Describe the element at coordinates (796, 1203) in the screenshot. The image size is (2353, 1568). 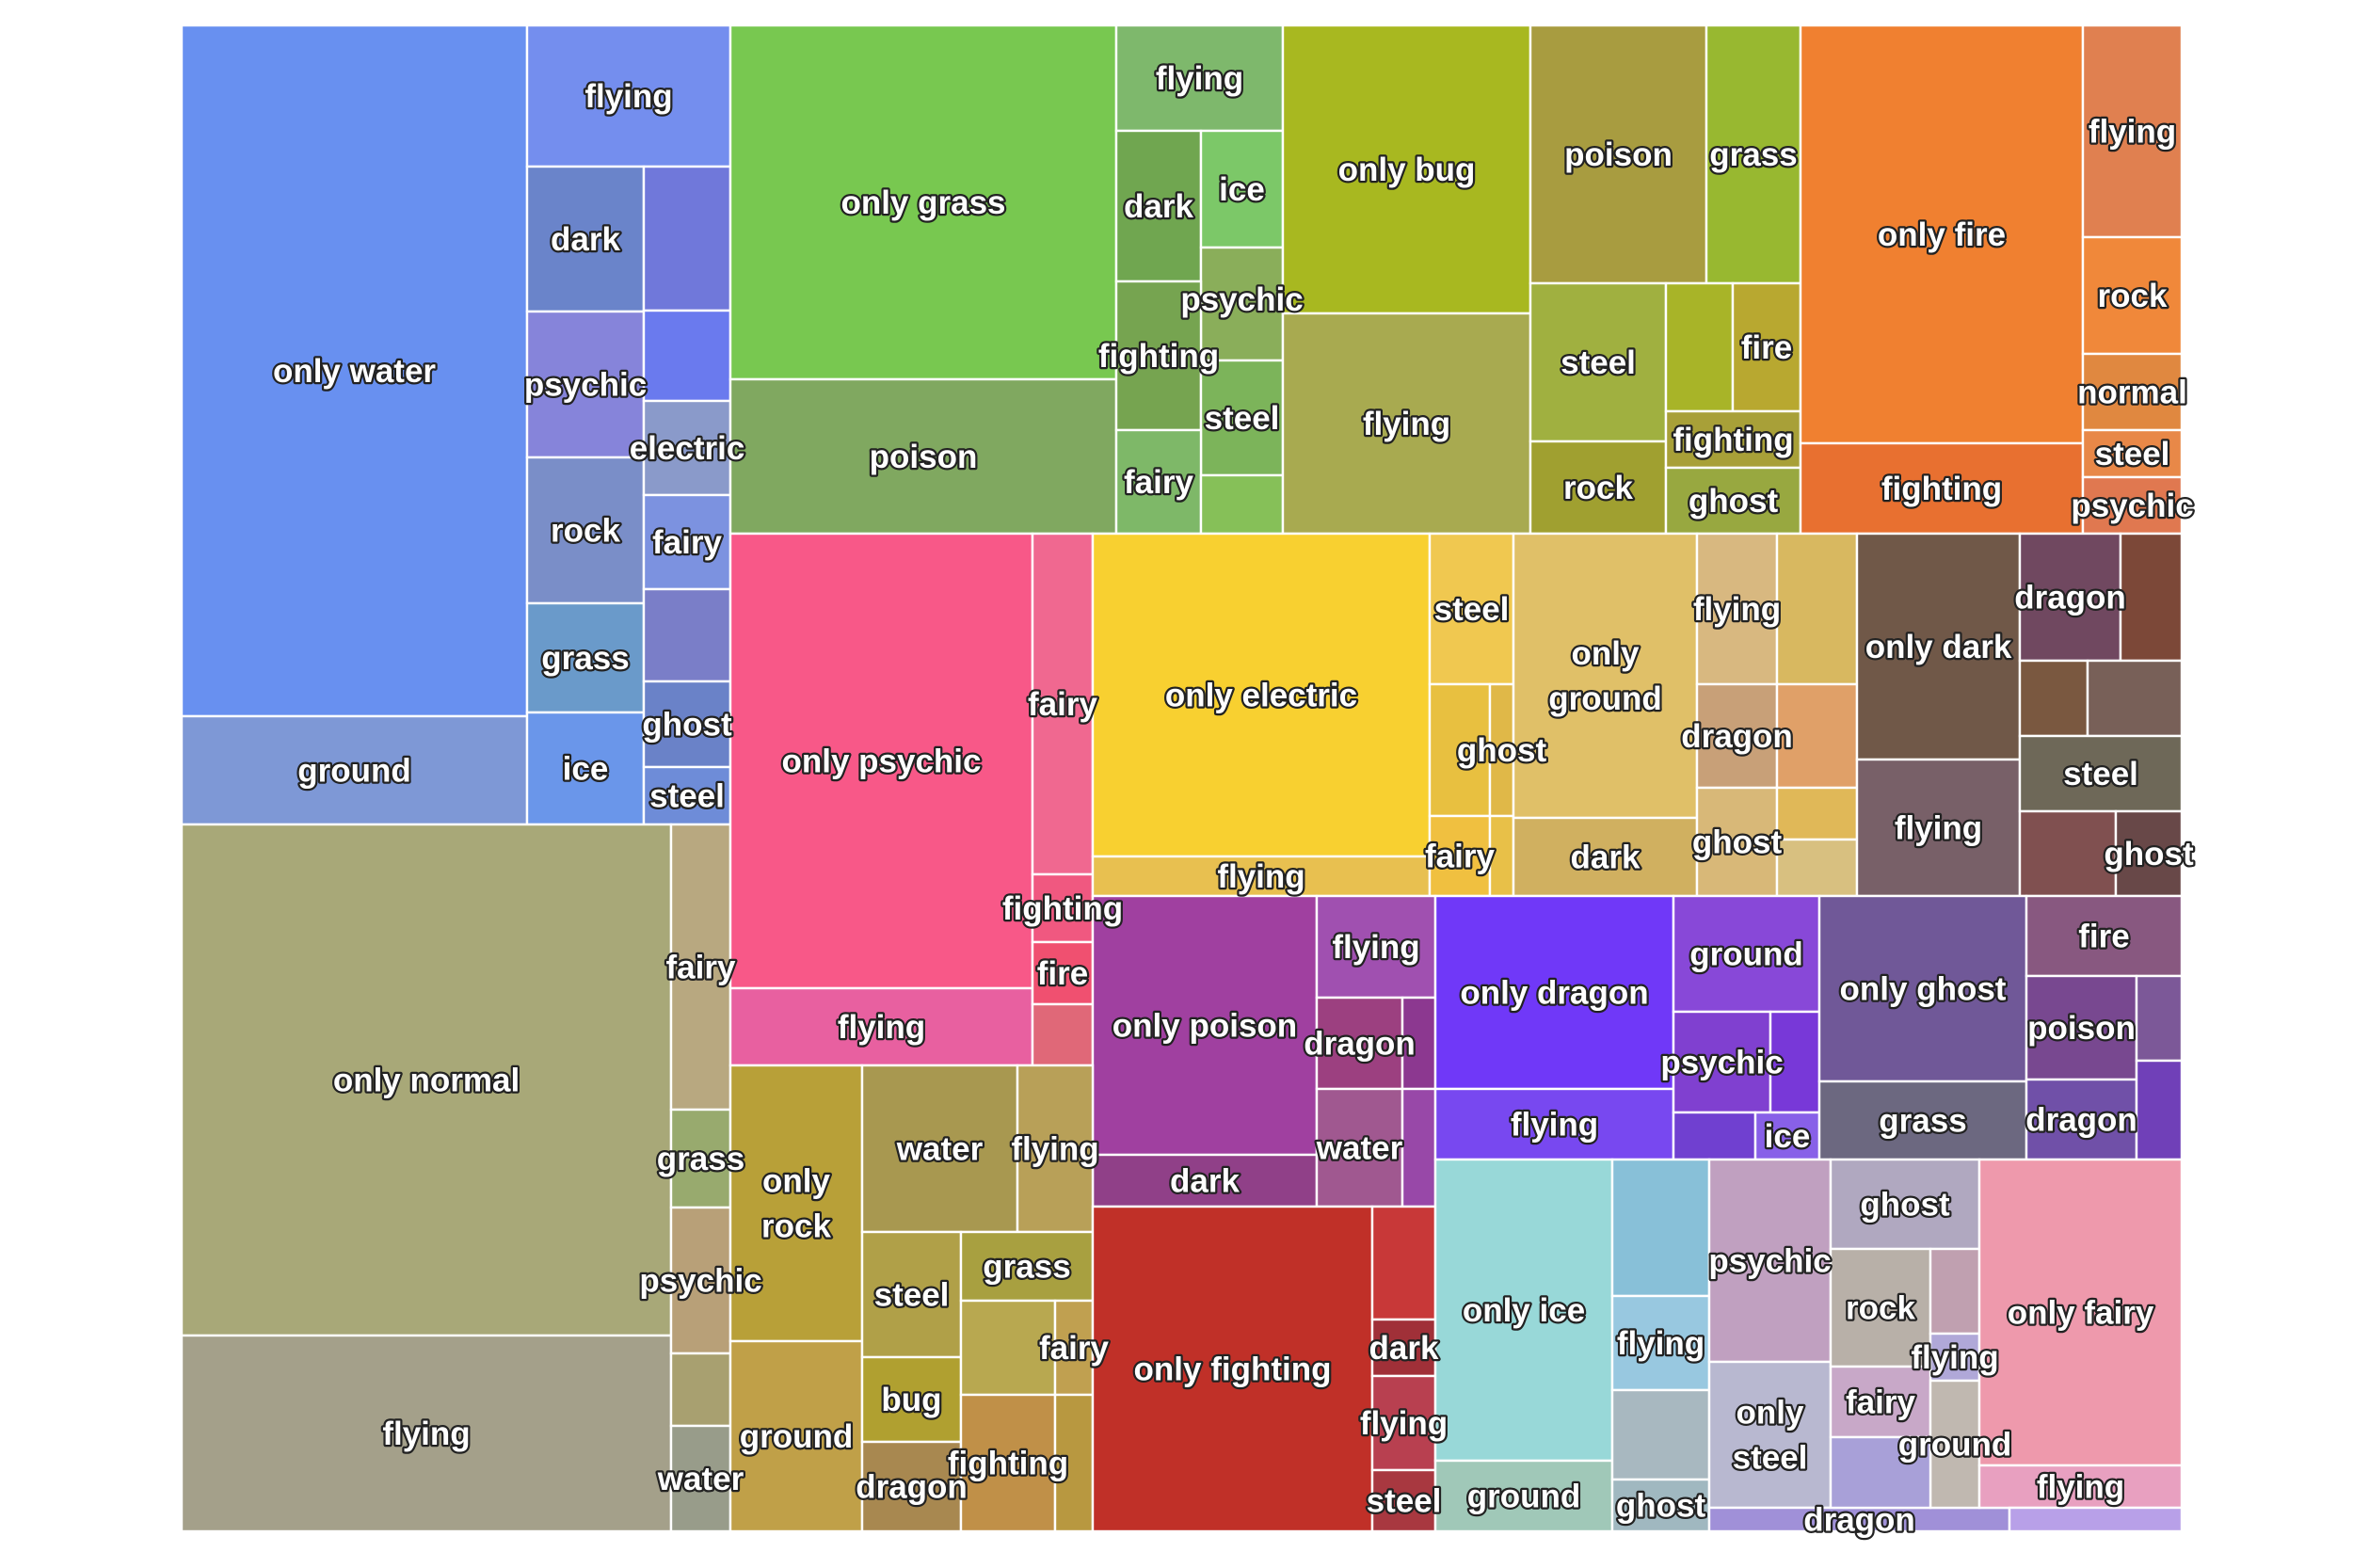
I see `treemap-cell-rock-only-rock` at that location.